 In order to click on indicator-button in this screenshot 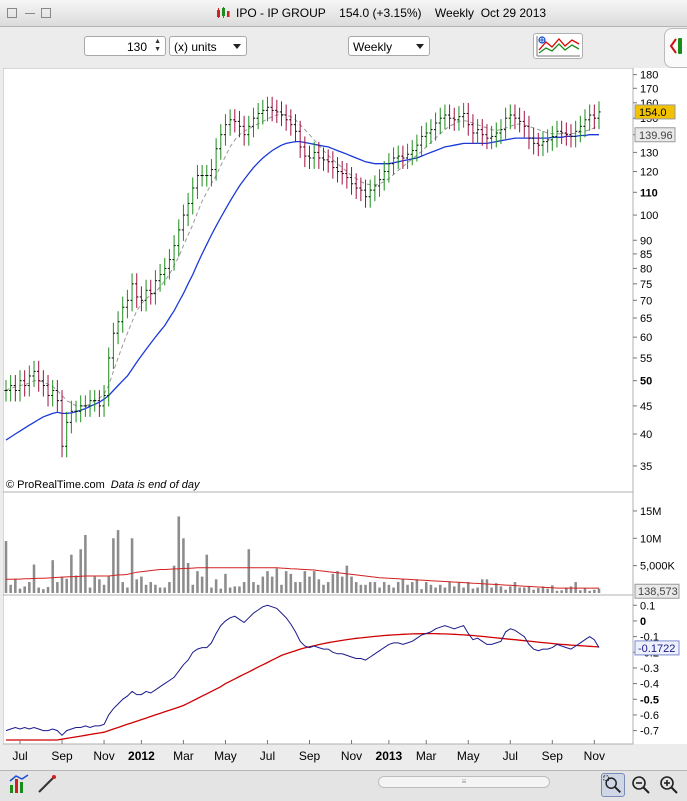, I will do `click(558, 46)`.